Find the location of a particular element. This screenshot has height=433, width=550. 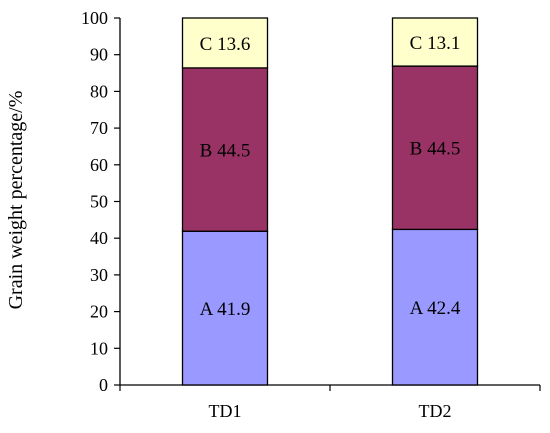

y-tick-label: 10 is located at coordinates (99, 348).